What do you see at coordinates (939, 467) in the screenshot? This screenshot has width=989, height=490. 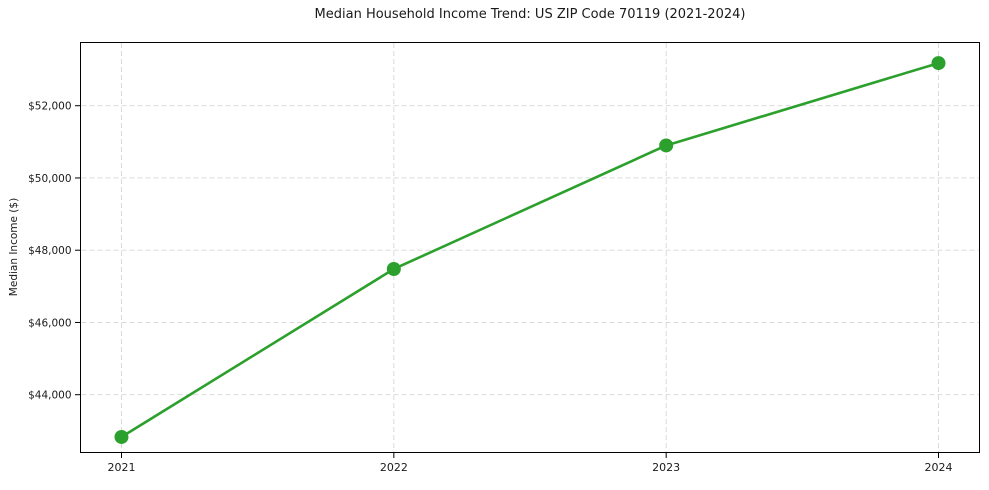 I see `x-tick-label: 2024` at bounding box center [939, 467].